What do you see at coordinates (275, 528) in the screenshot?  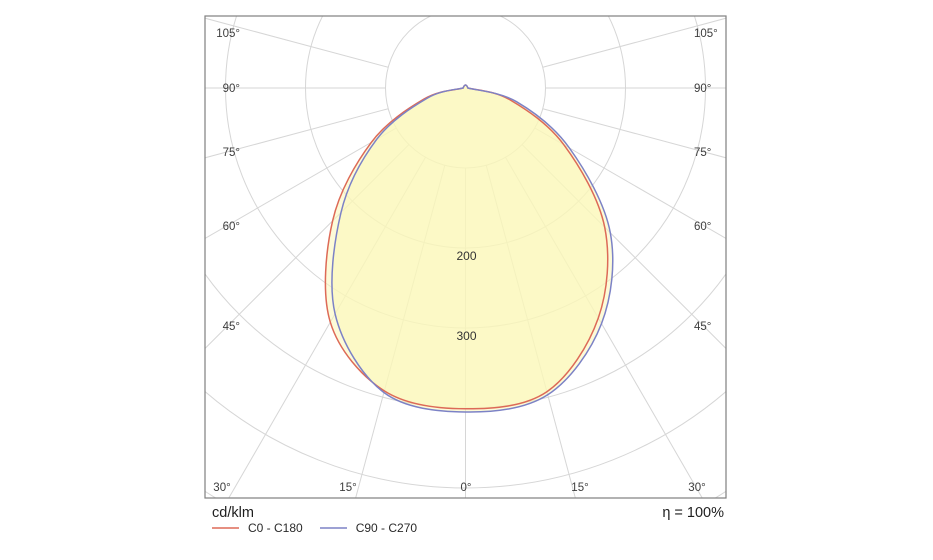 I see `legend-label-c0-c180: C0 - C180` at bounding box center [275, 528].